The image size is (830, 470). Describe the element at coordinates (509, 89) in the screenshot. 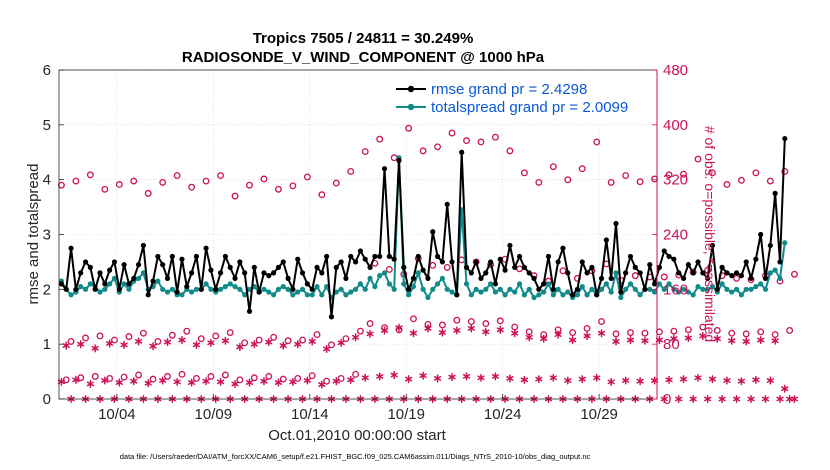

I see `legend-rmse-label: rmse grand pr = 2.4298` at that location.